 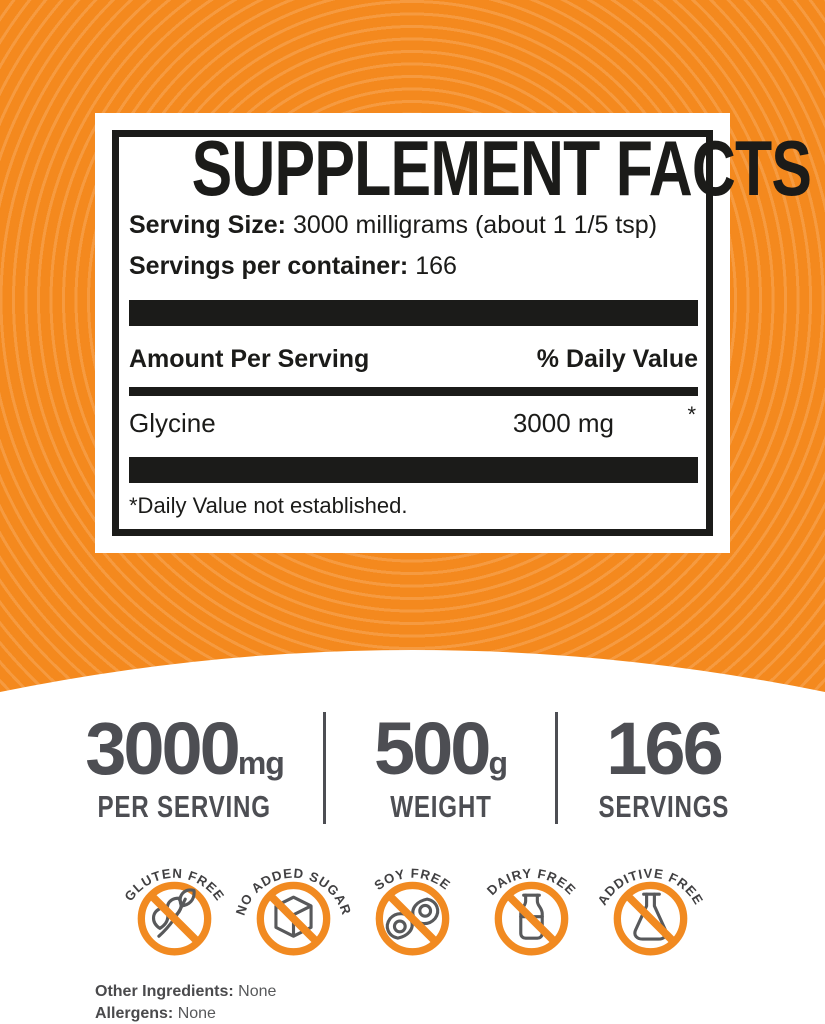 What do you see at coordinates (440, 806) in the screenshot?
I see `stat-label: WEIGHT` at bounding box center [440, 806].